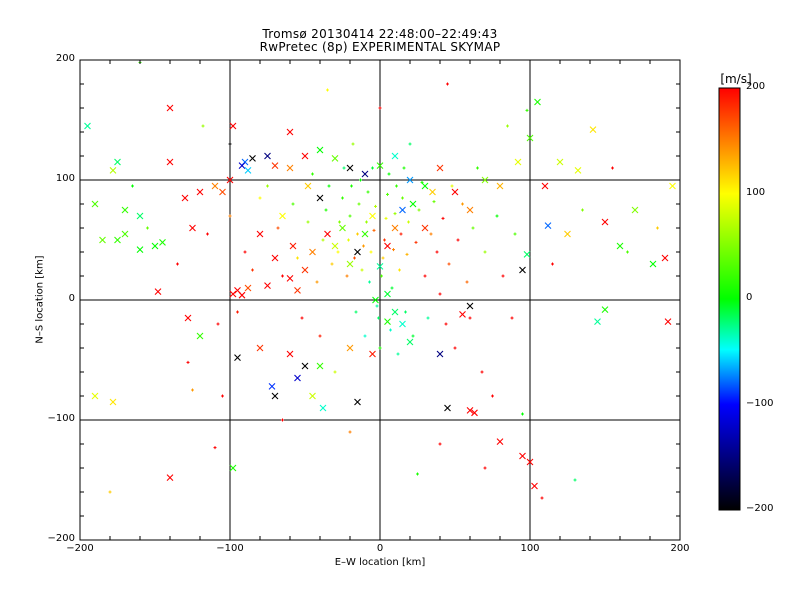  What do you see at coordinates (71, 298) in the screenshot?
I see `y-tick-label: 0` at bounding box center [71, 298].